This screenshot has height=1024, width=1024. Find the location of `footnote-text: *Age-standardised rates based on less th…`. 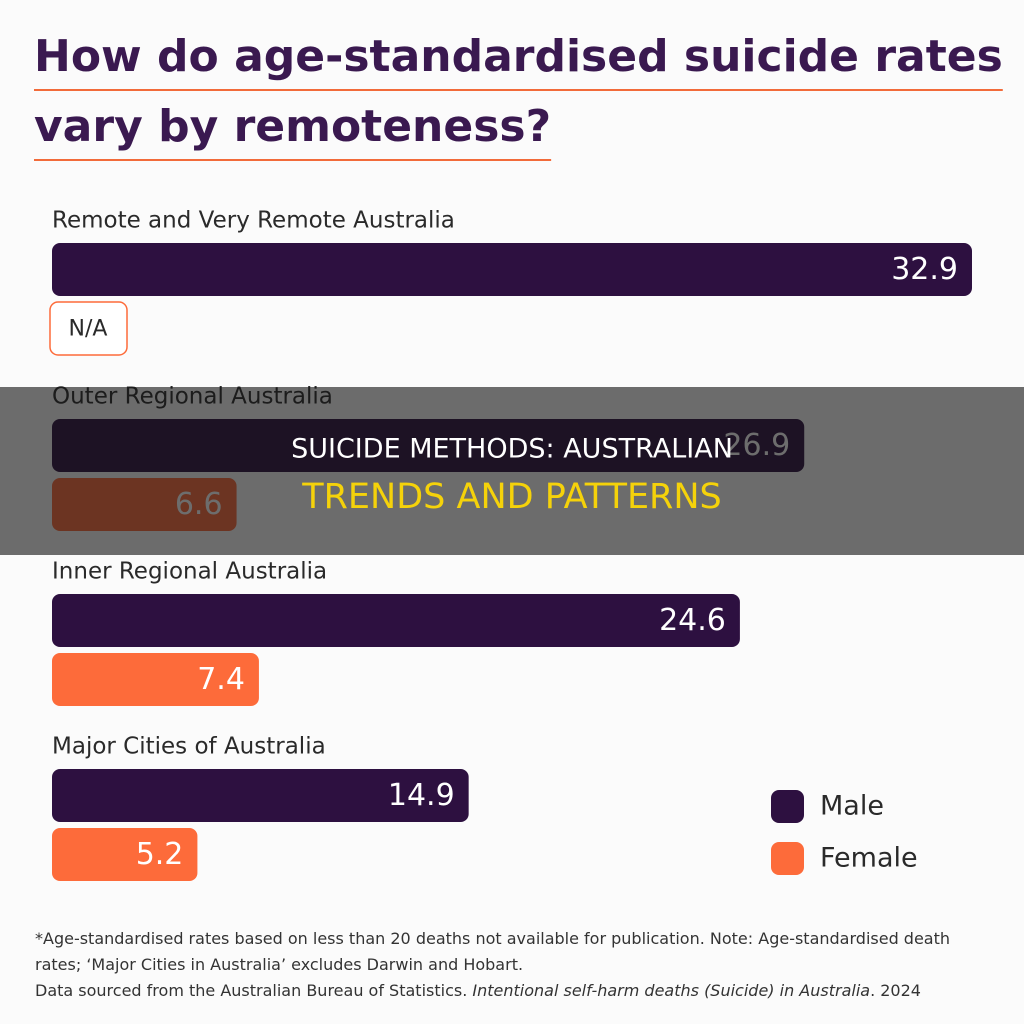

footnote-text: *Age-standardised rates based on less th… is located at coordinates (493, 951).